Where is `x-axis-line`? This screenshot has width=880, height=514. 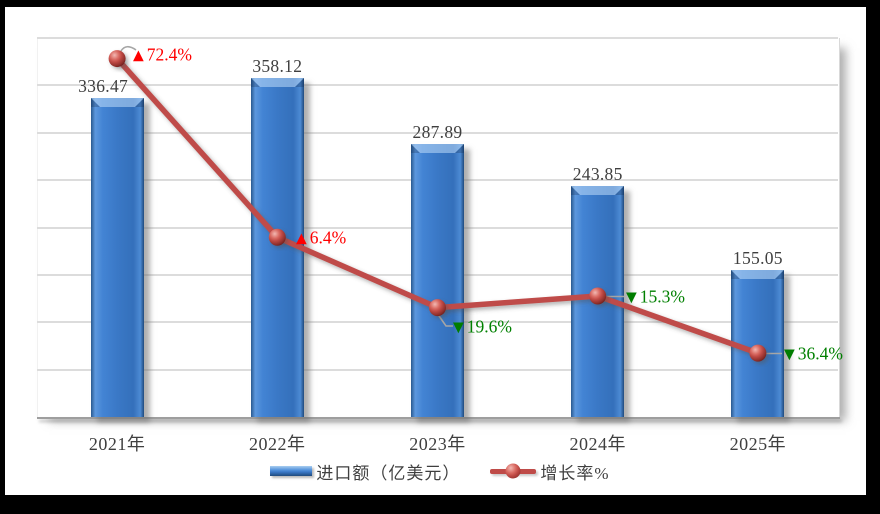 x-axis-line is located at coordinates (438, 418).